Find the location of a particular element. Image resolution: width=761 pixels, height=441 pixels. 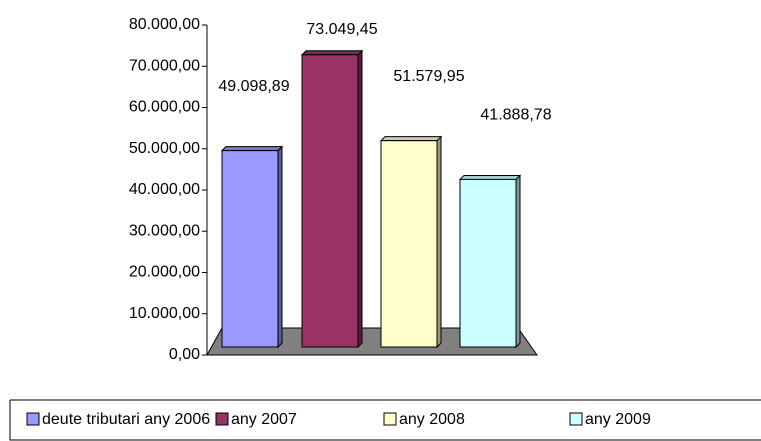

y-tick-label: 0,00 is located at coordinates (184, 354).